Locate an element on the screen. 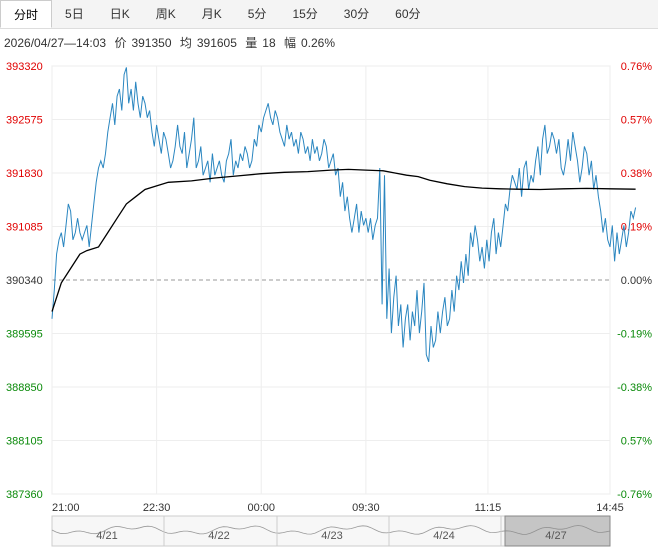 The image size is (658, 548). overview-day-label: 4/24 is located at coordinates (443, 536).